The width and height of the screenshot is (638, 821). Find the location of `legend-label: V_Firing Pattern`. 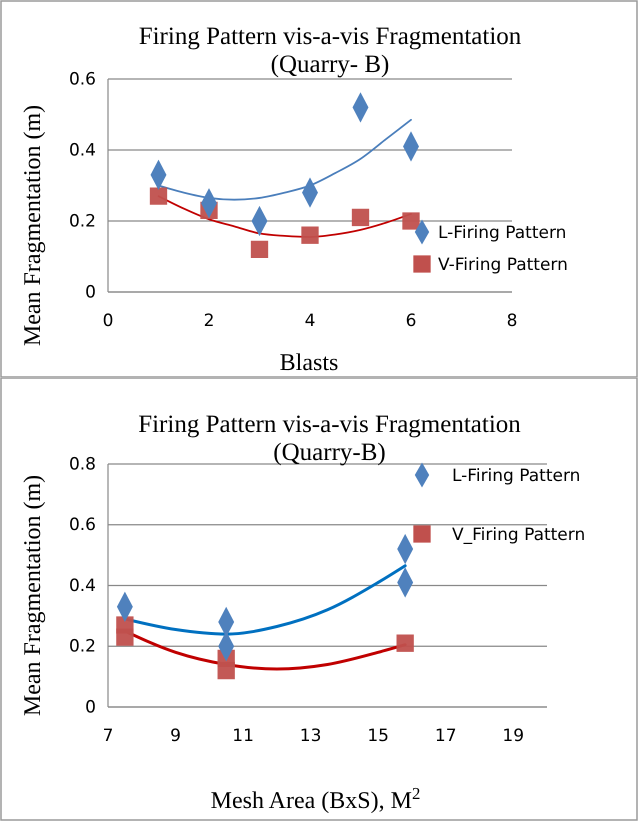

legend-label: V_Firing Pattern is located at coordinates (519, 535).